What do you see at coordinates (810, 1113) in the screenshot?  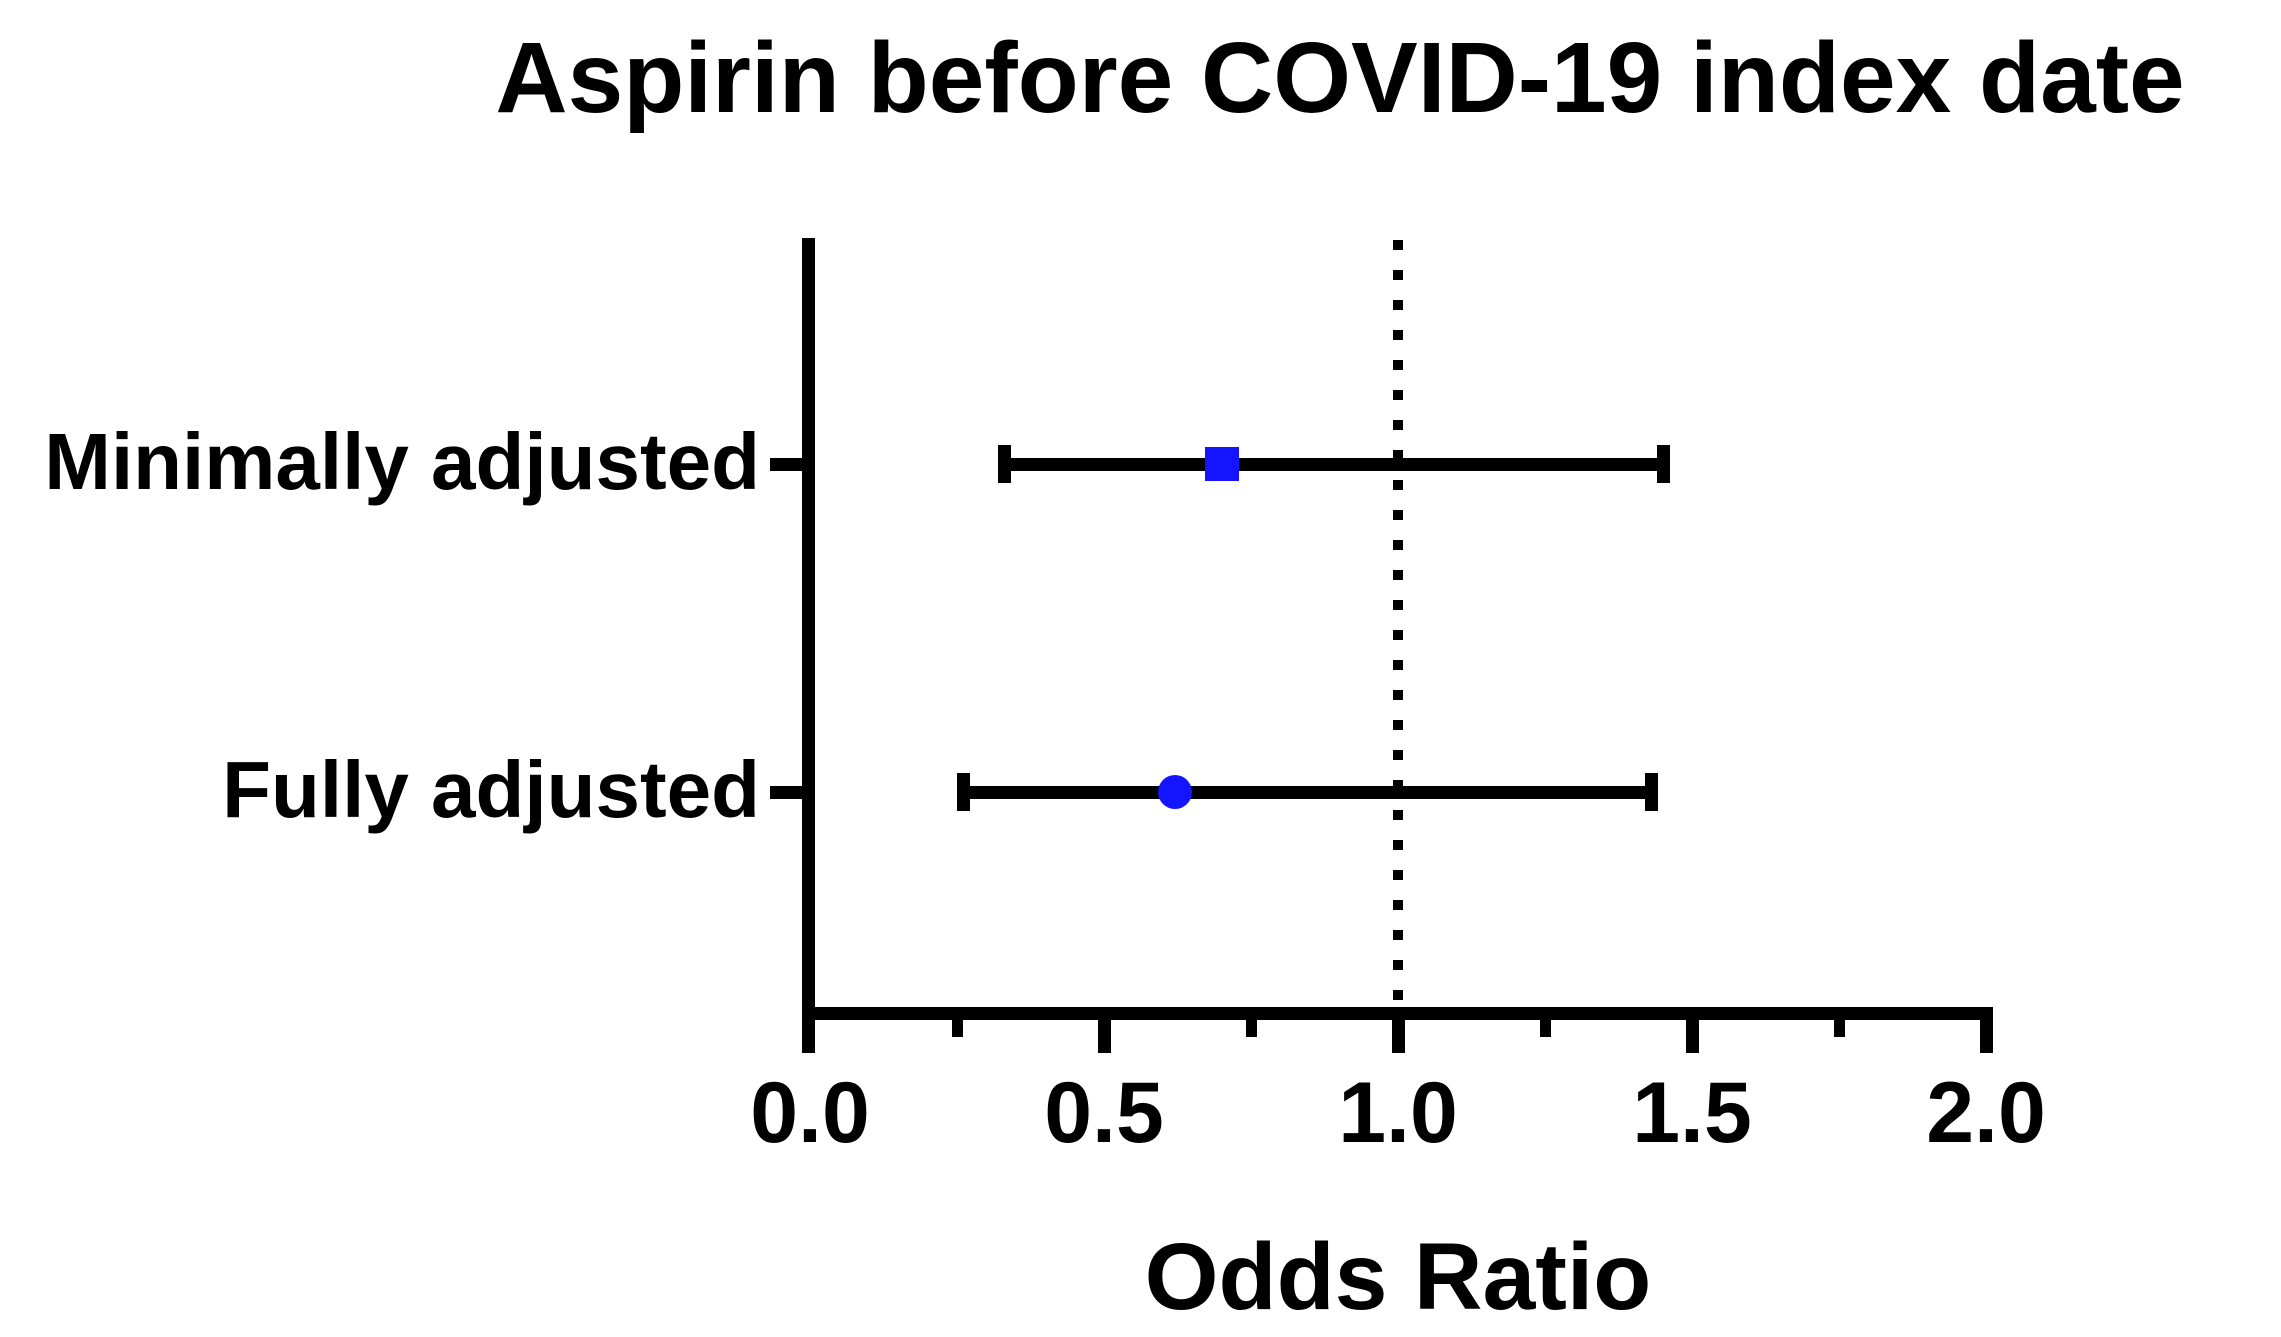 I see `x-axis-tick-label: 0.0` at bounding box center [810, 1113].